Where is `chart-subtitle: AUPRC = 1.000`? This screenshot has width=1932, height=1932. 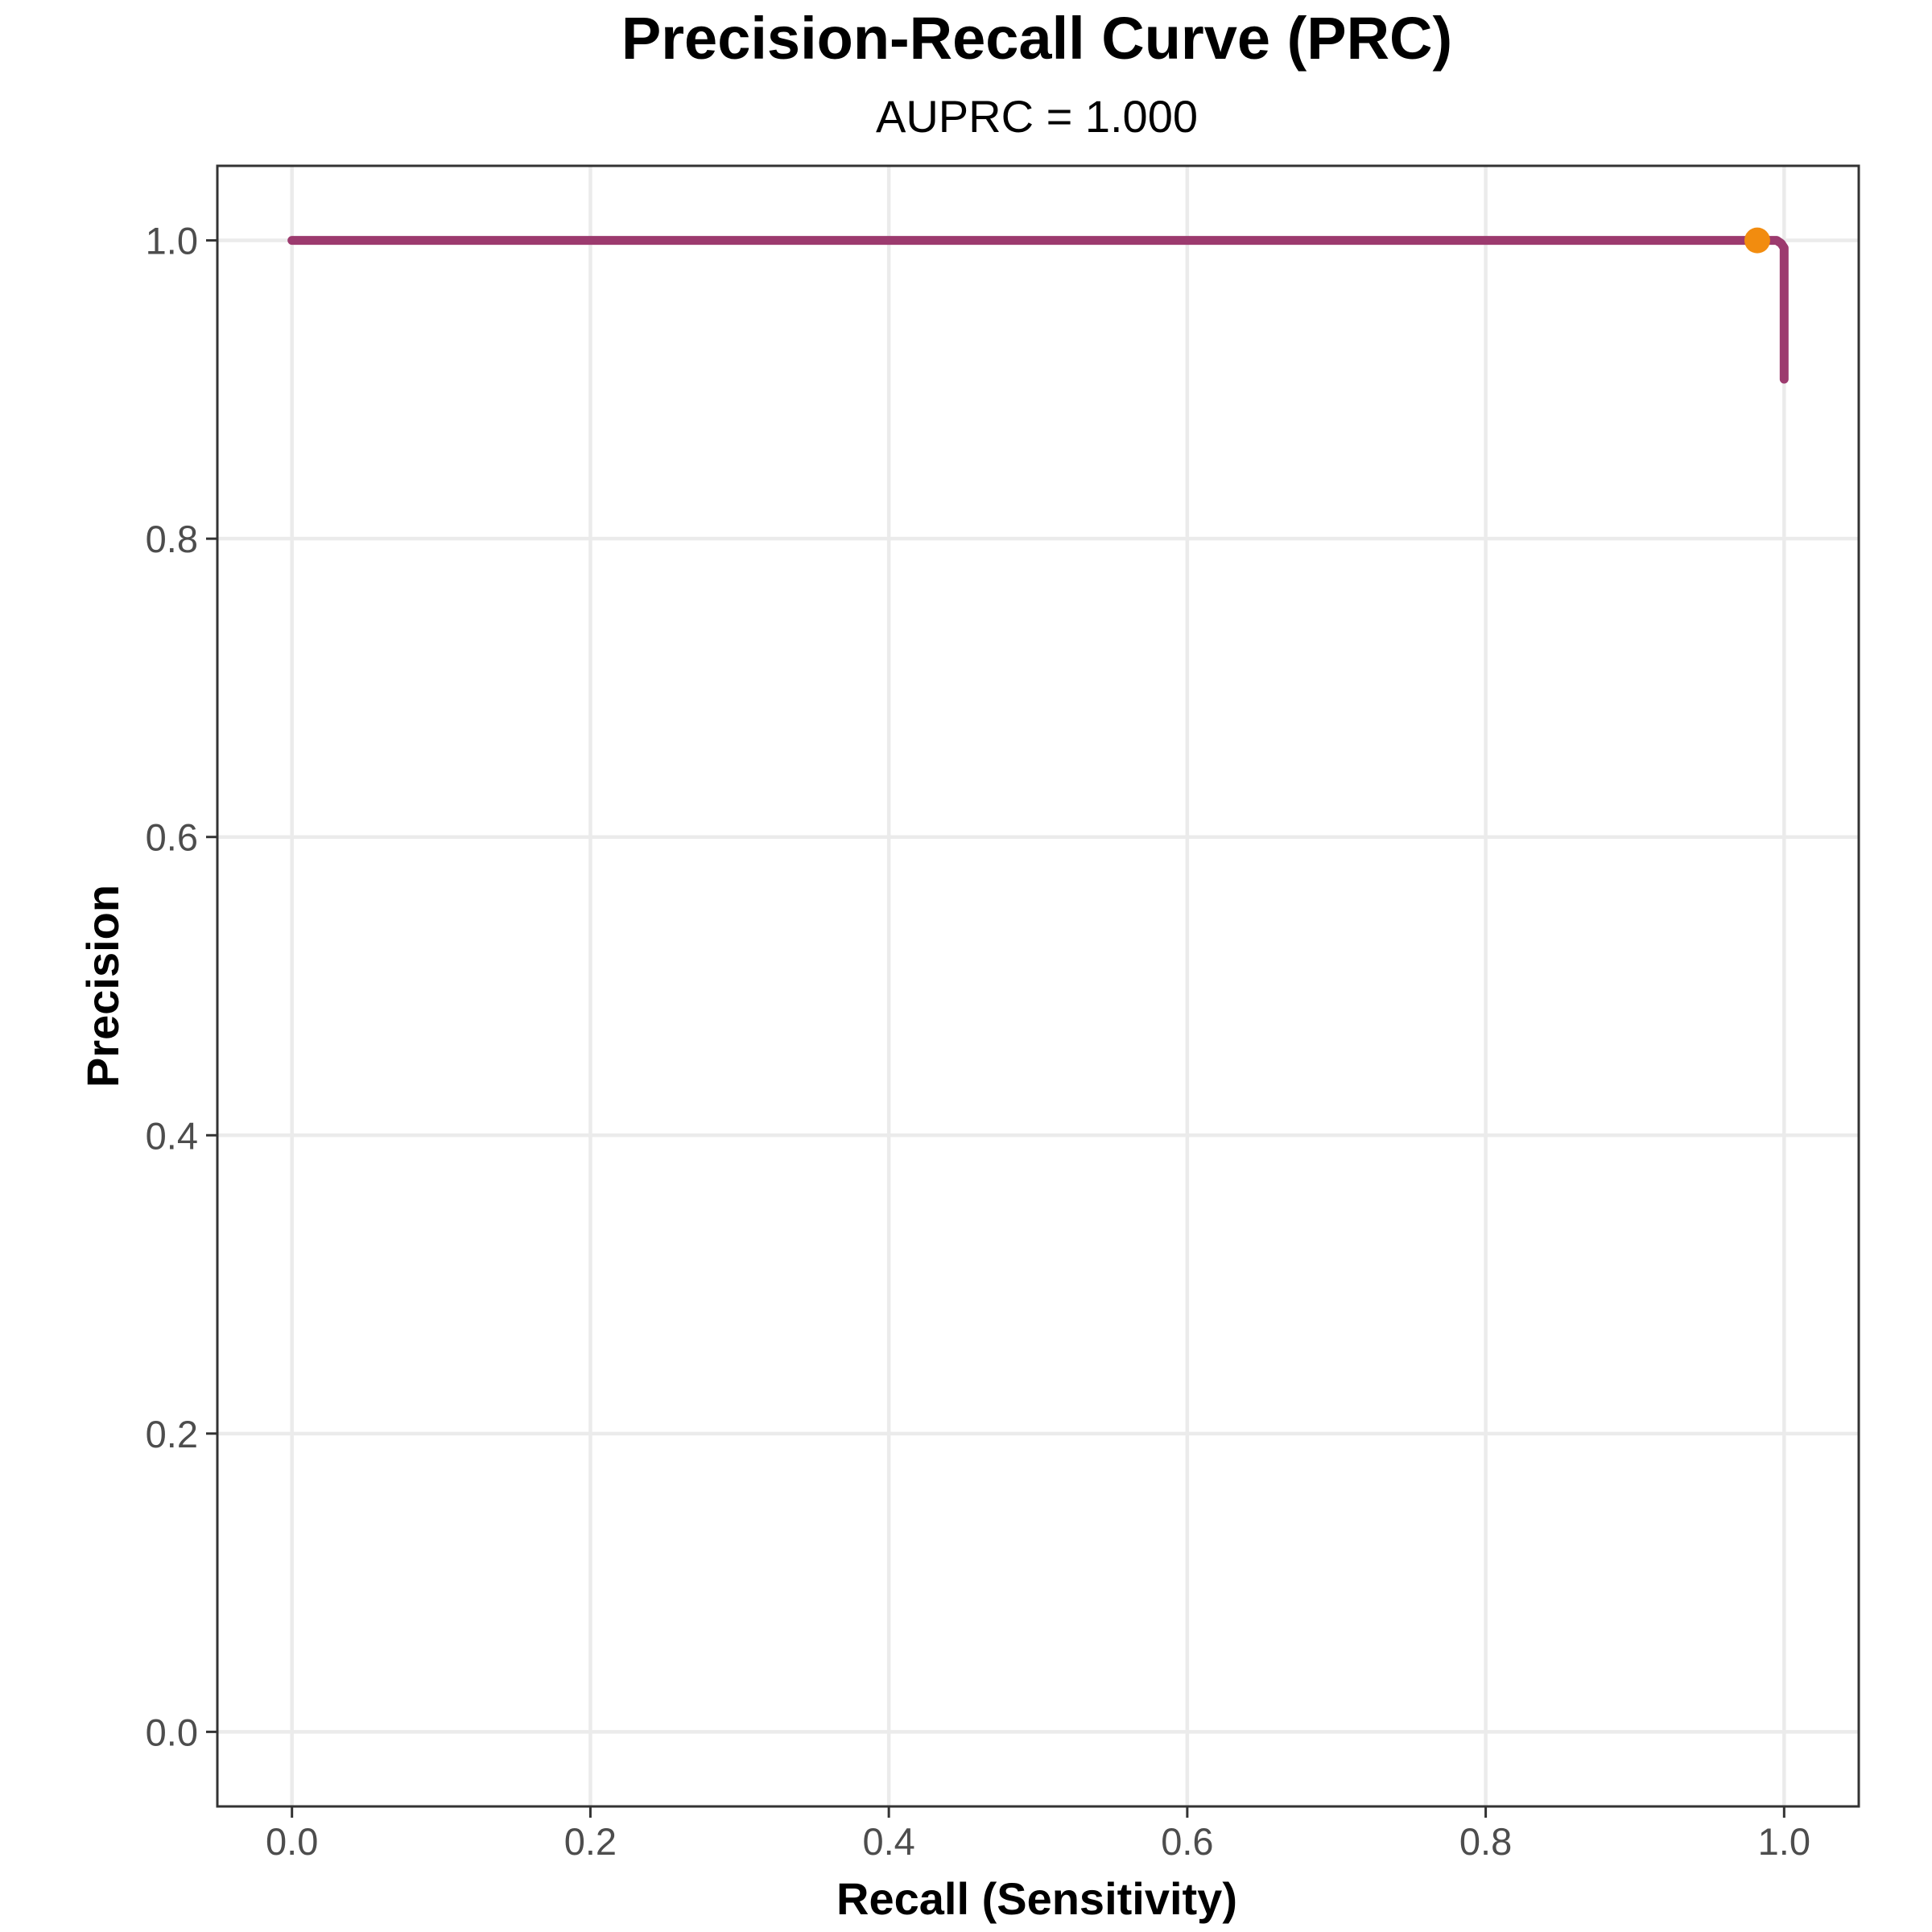
chart-subtitle: AUPRC = 1.000 is located at coordinates (1037, 116).